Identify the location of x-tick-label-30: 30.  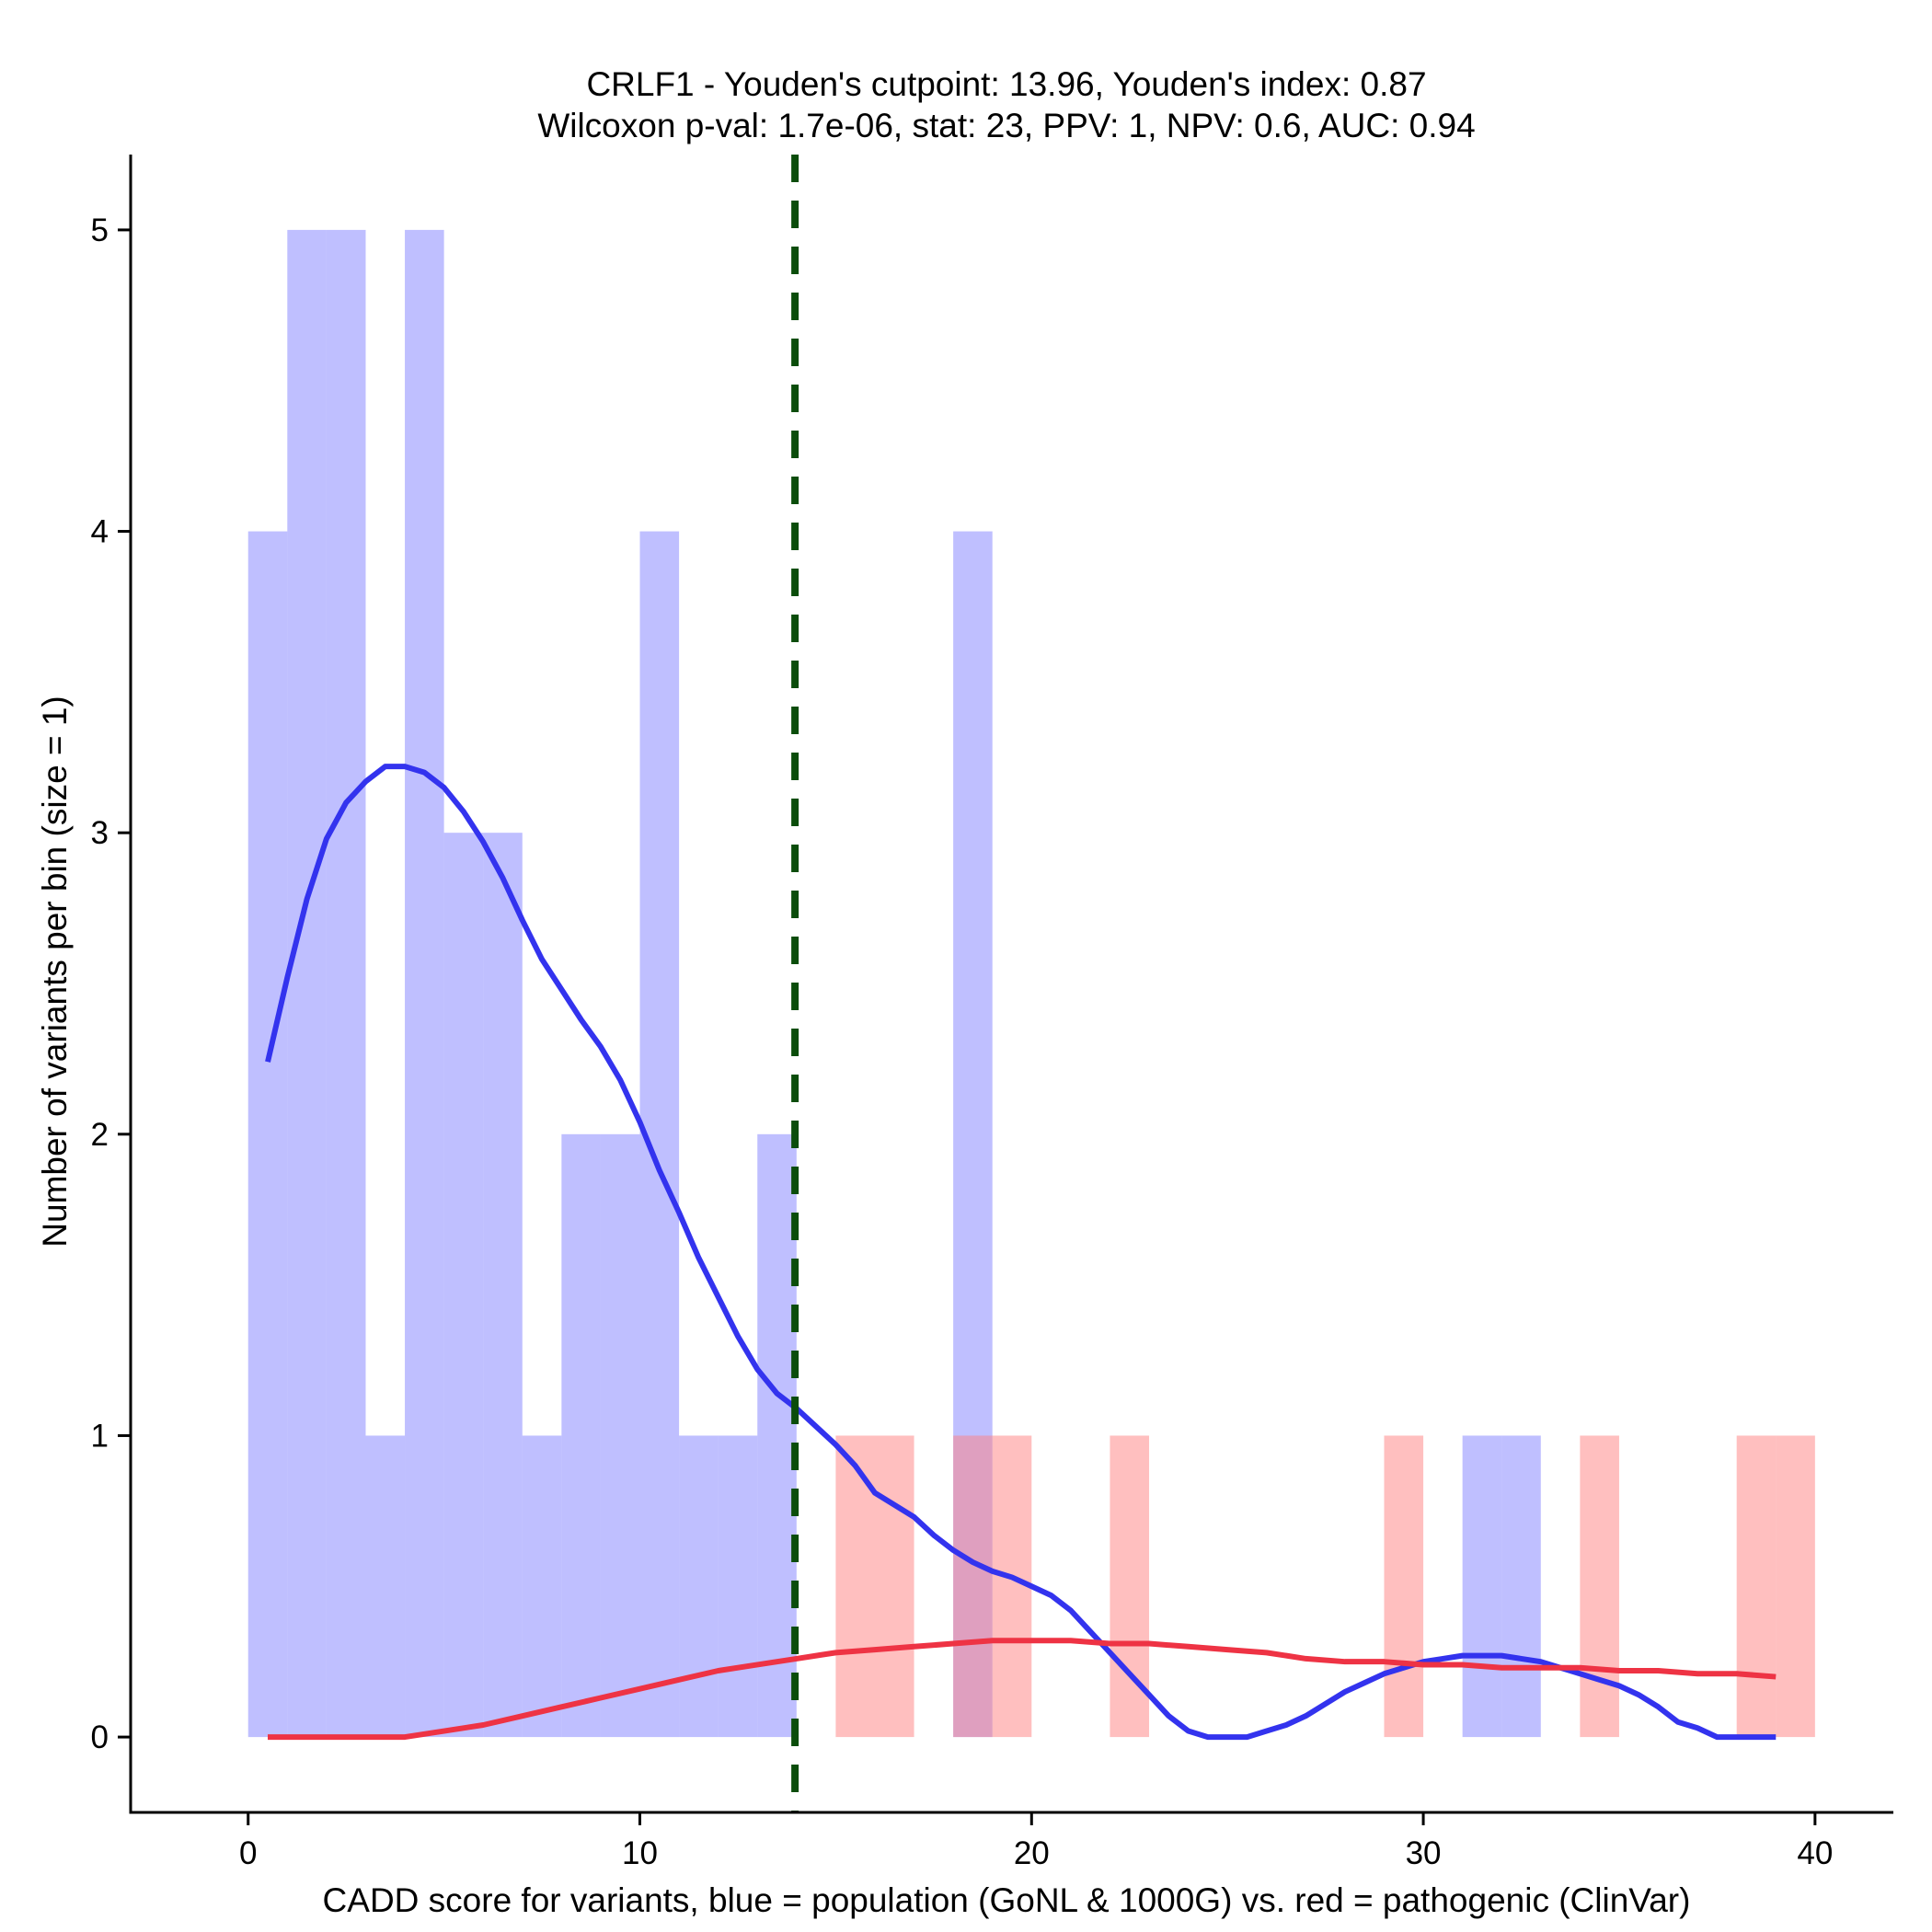
(1424, 1853).